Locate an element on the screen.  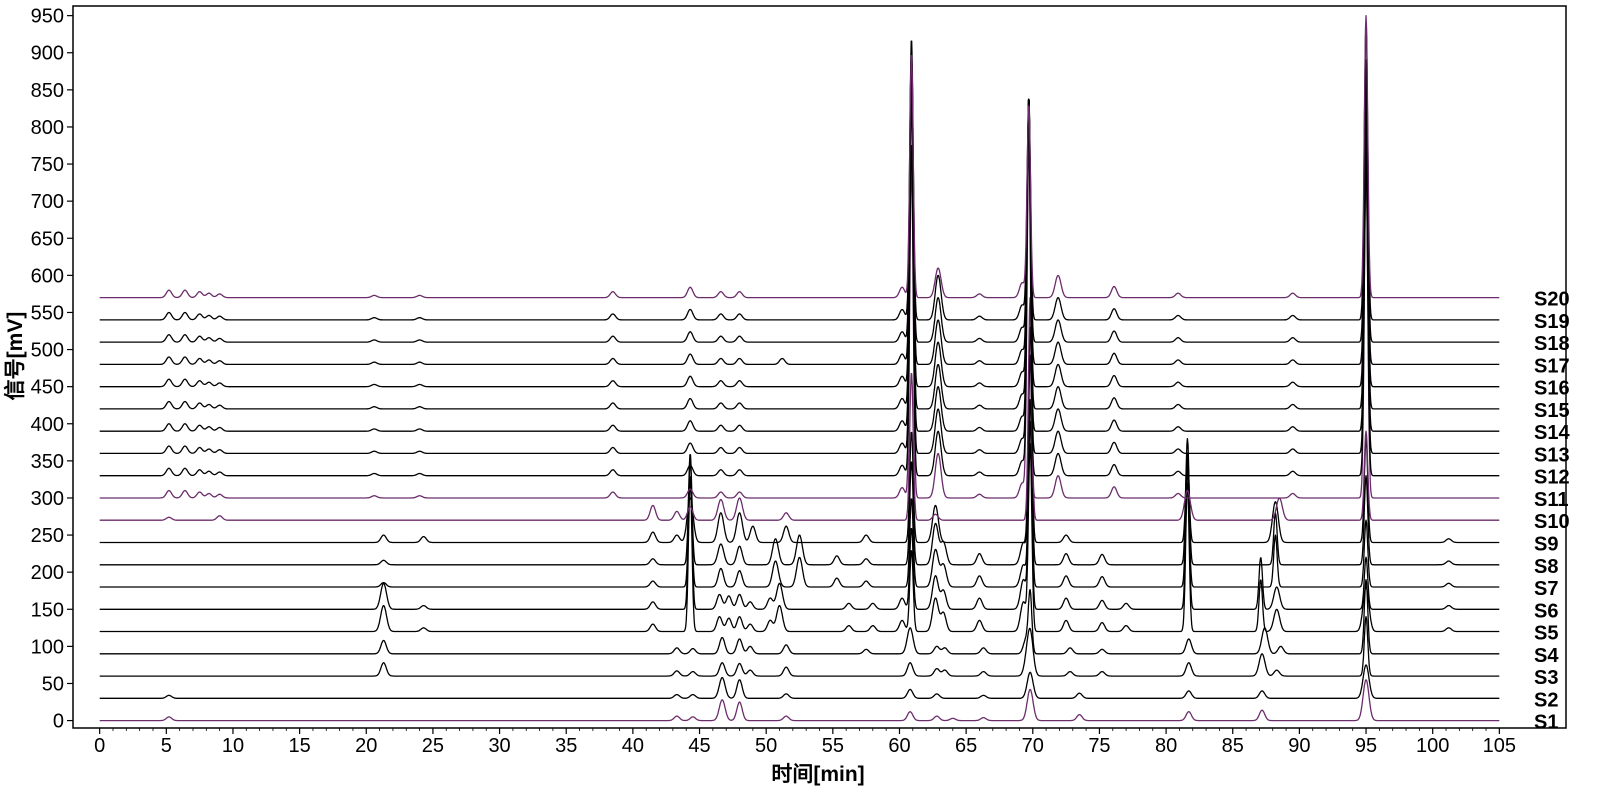
y-tick-label: 650 is located at coordinates (47, 239).